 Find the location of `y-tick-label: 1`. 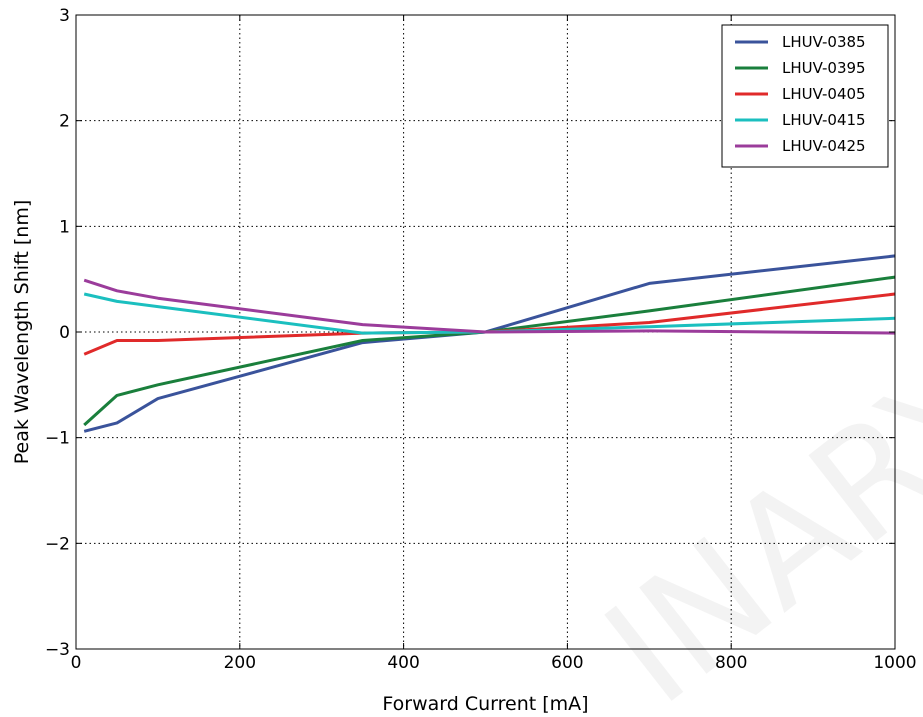

y-tick-label: 1 is located at coordinates (64, 227).